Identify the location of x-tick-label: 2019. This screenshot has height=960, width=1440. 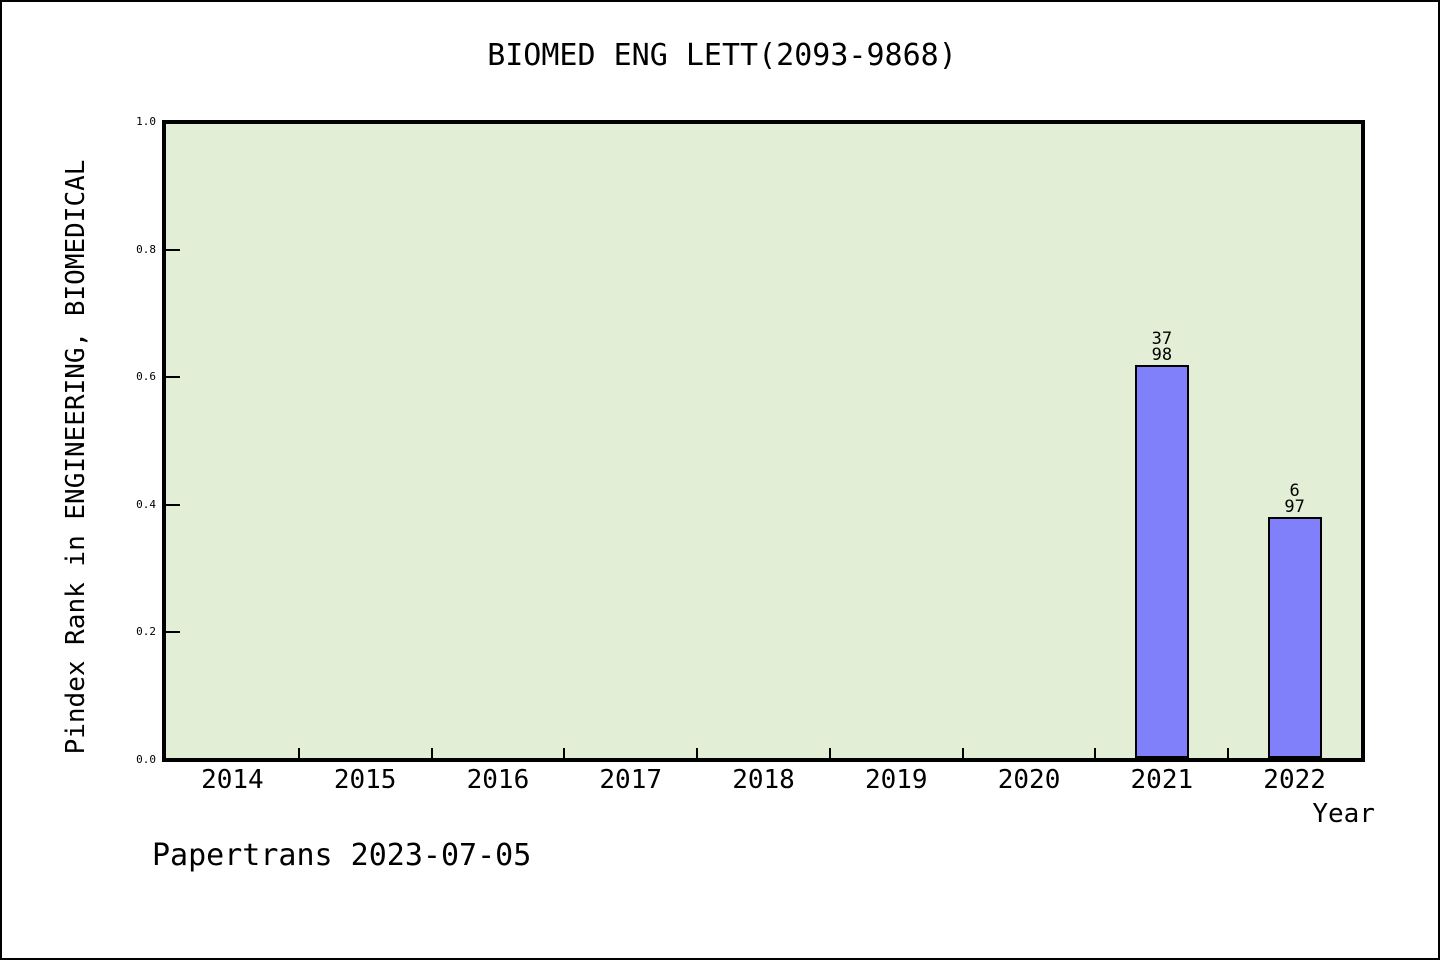
(896, 780).